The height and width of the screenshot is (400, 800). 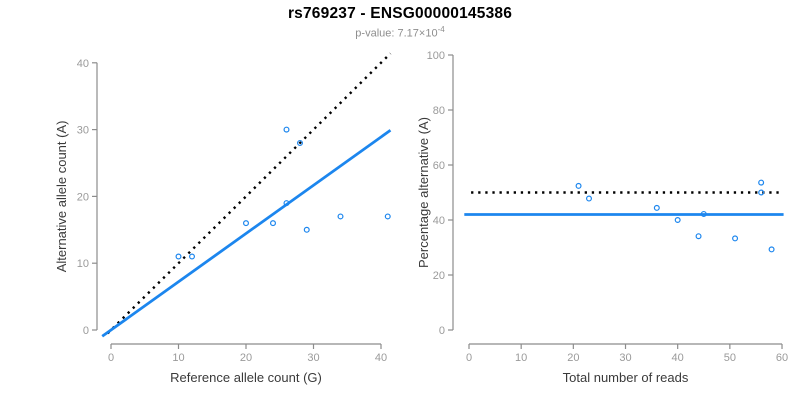 I want to click on x-axis-title: Total number of reads, so click(x=626, y=377).